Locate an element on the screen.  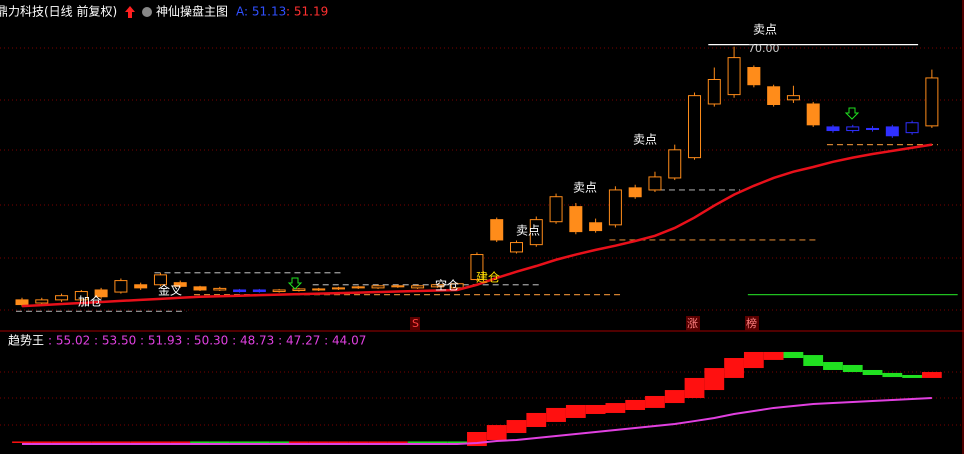
marker: 涨 is located at coordinates (692, 323).